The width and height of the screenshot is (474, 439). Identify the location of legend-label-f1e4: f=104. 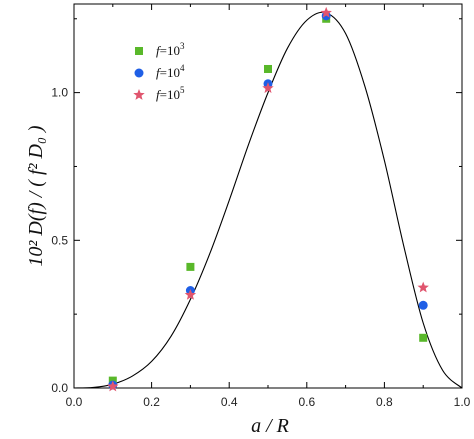
(170, 71).